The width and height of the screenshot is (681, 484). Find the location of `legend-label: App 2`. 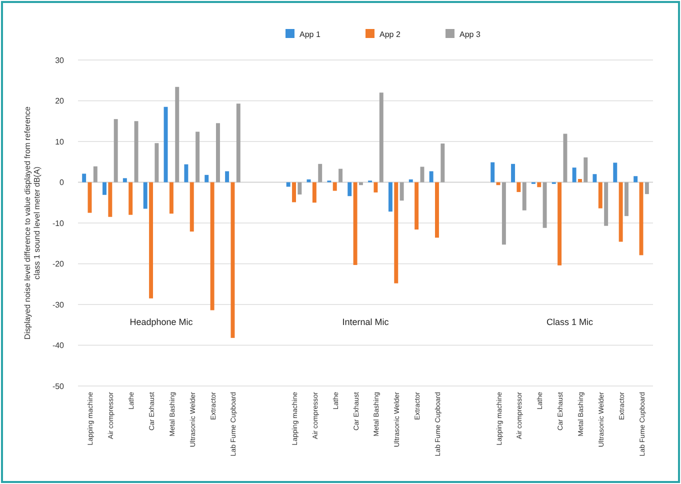

legend-label: App 2 is located at coordinates (390, 34).